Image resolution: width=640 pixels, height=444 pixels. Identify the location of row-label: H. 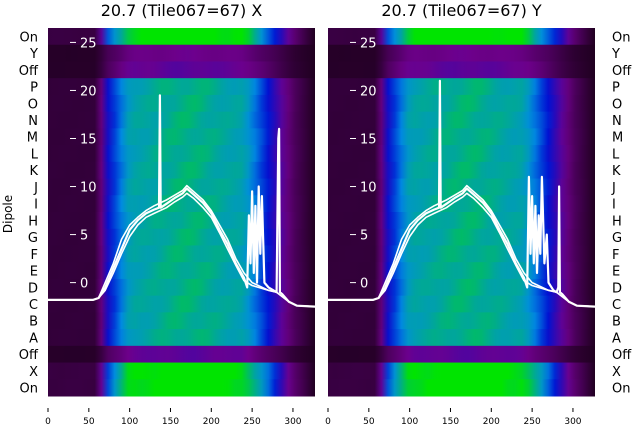
(617, 221).